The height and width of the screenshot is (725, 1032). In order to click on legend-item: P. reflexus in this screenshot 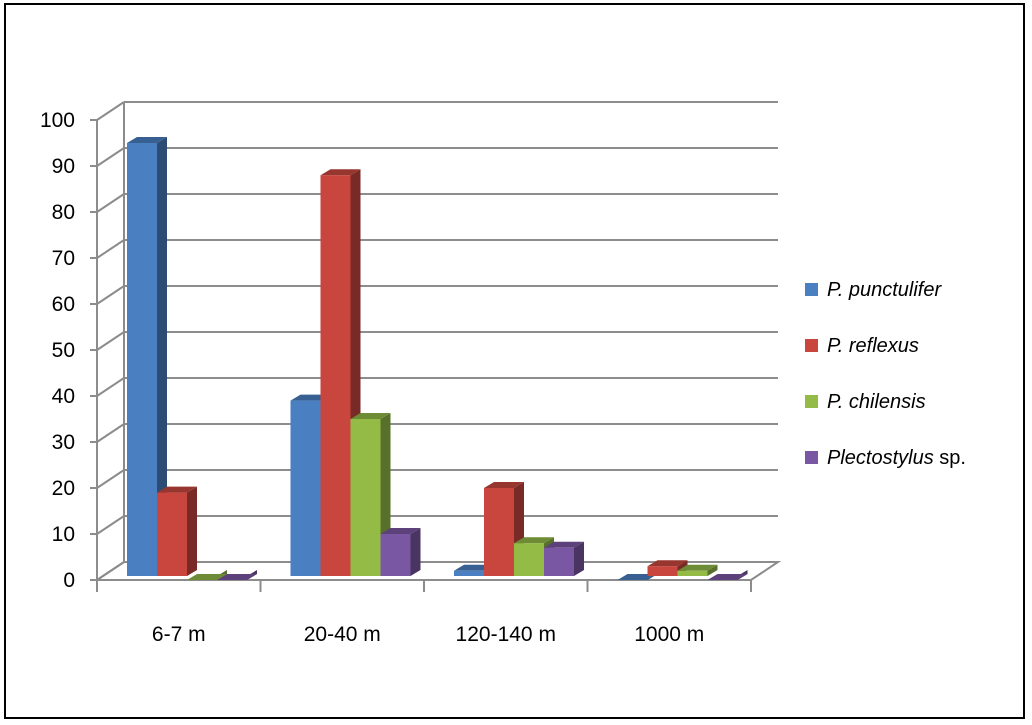, I will do `click(862, 346)`.